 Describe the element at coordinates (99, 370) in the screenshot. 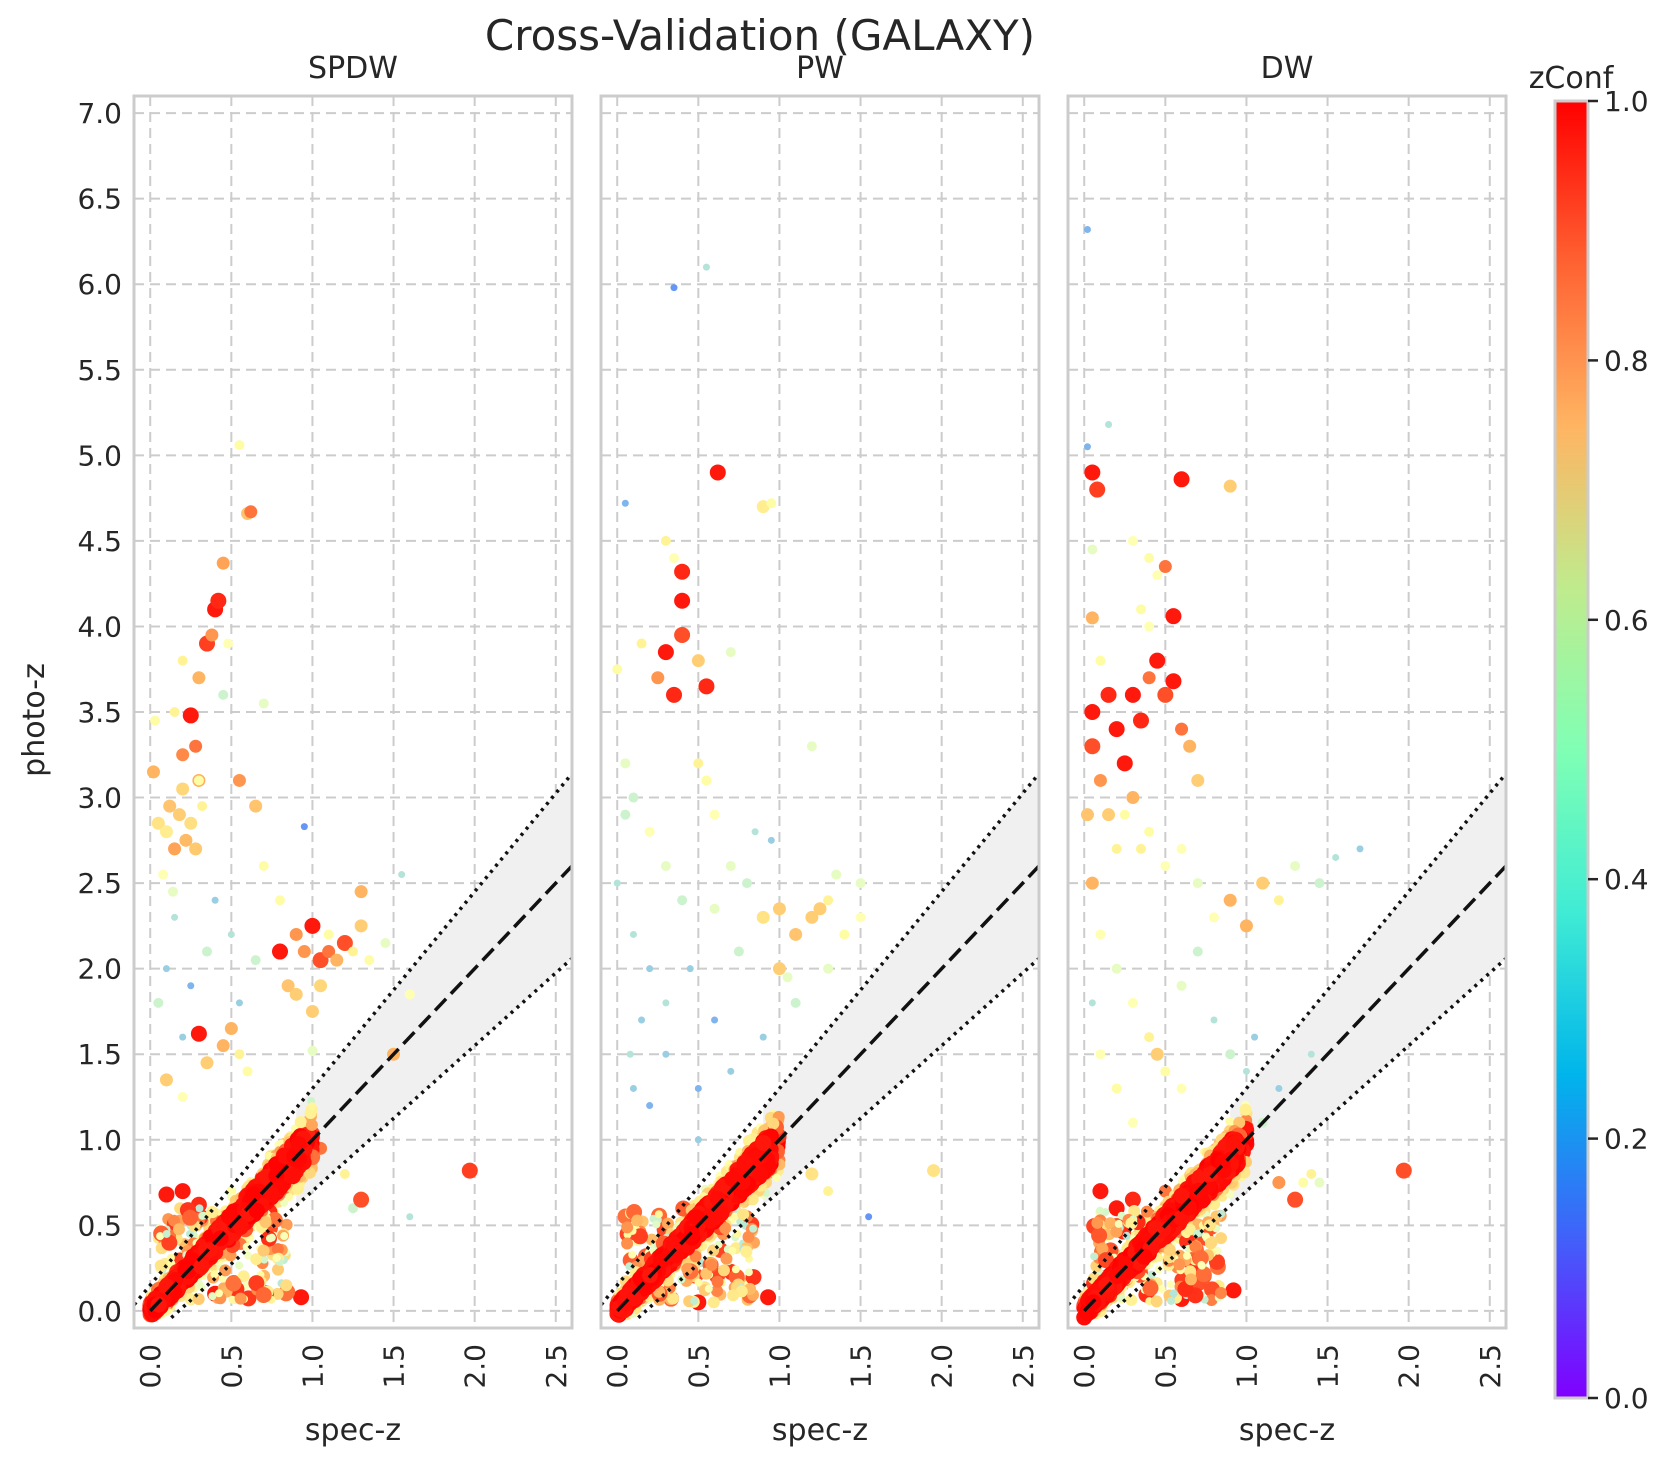

I see `y-tick-label: 5.5` at that location.